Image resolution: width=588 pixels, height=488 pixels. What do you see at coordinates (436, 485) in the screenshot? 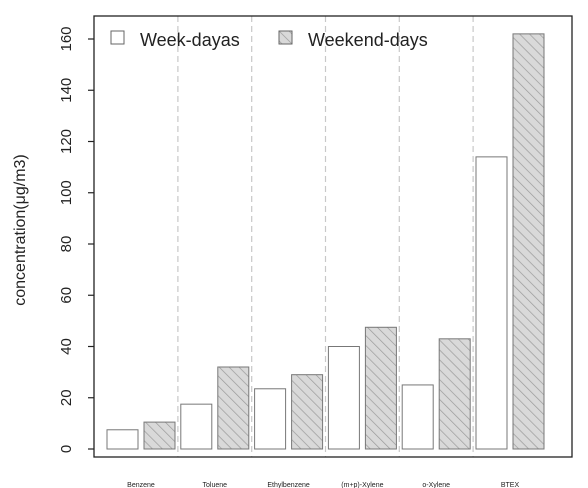
I see `x-tick-label: o-Xylene` at bounding box center [436, 485].